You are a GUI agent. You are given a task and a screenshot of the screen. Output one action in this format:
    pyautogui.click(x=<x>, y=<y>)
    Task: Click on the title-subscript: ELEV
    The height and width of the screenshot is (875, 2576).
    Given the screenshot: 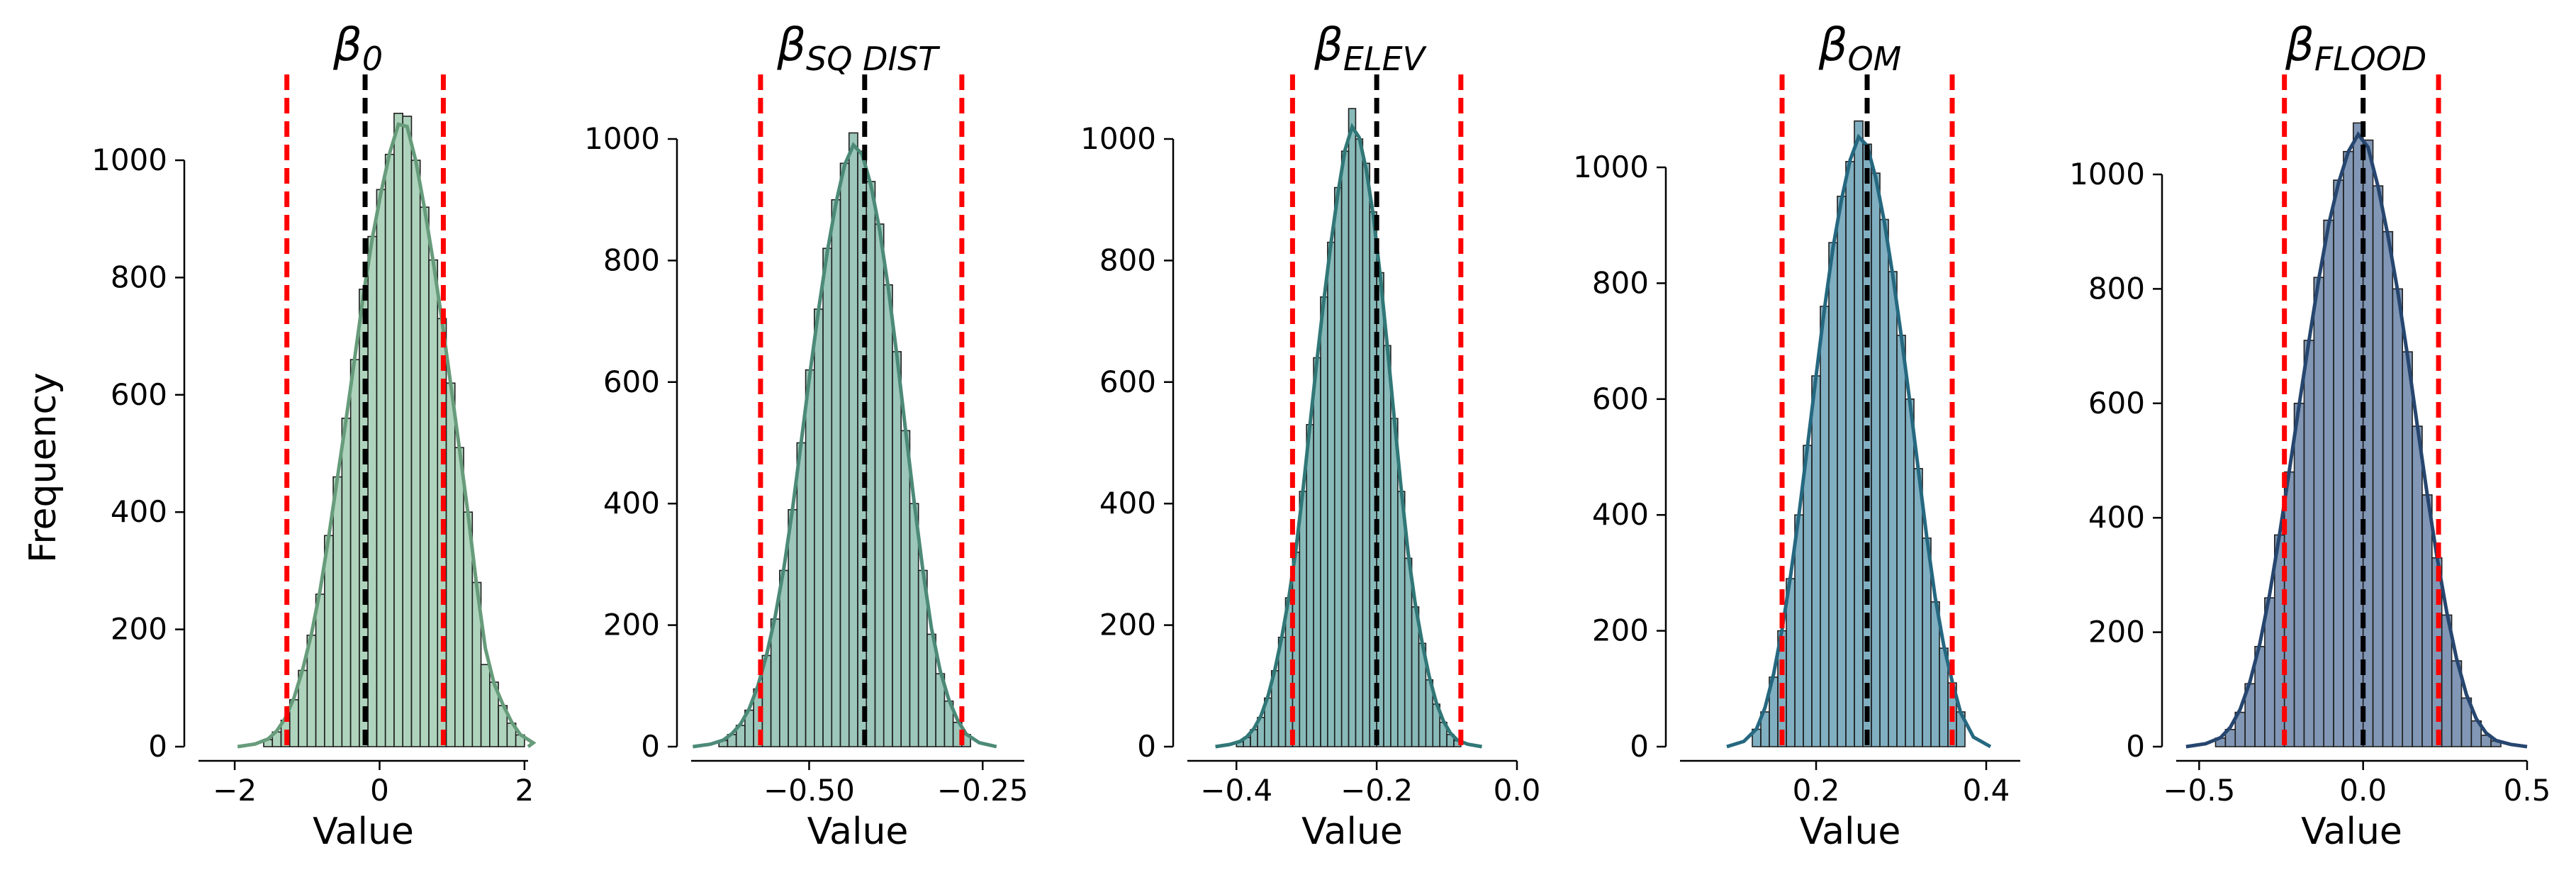 What is the action you would take?
    pyautogui.click(x=1385, y=59)
    